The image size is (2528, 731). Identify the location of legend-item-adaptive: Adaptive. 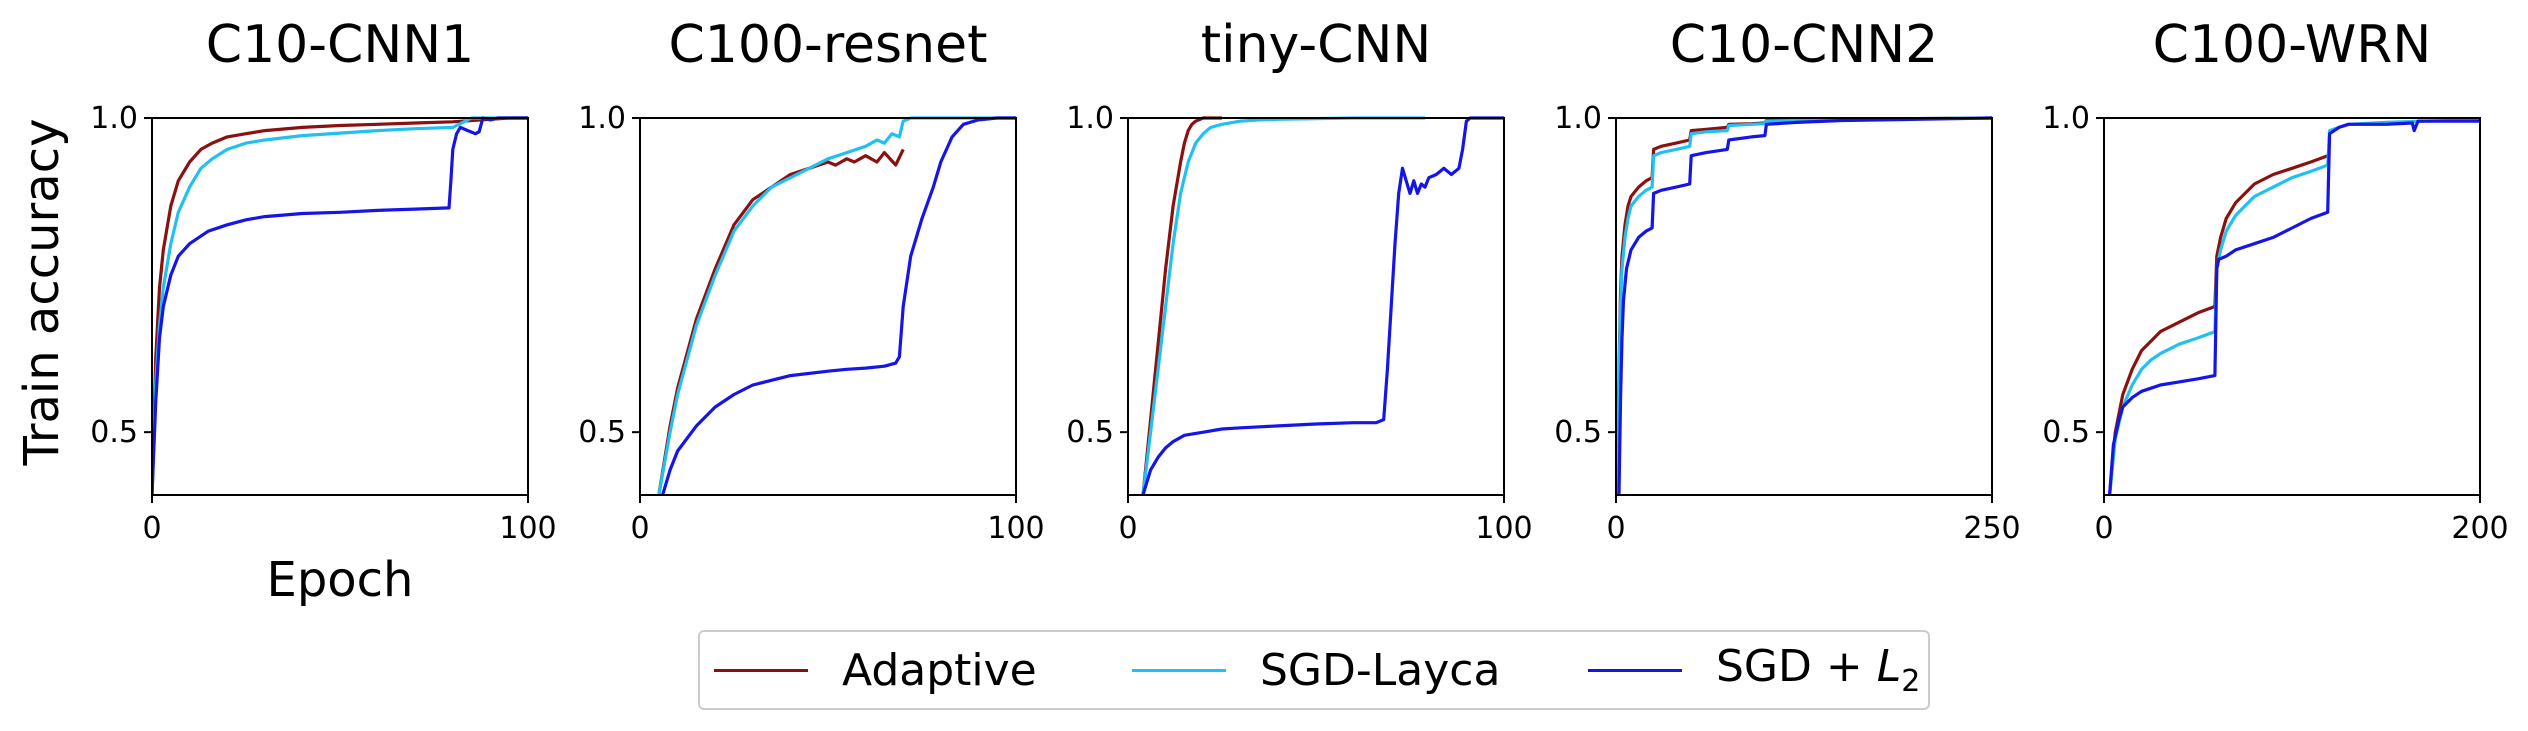
(875, 670).